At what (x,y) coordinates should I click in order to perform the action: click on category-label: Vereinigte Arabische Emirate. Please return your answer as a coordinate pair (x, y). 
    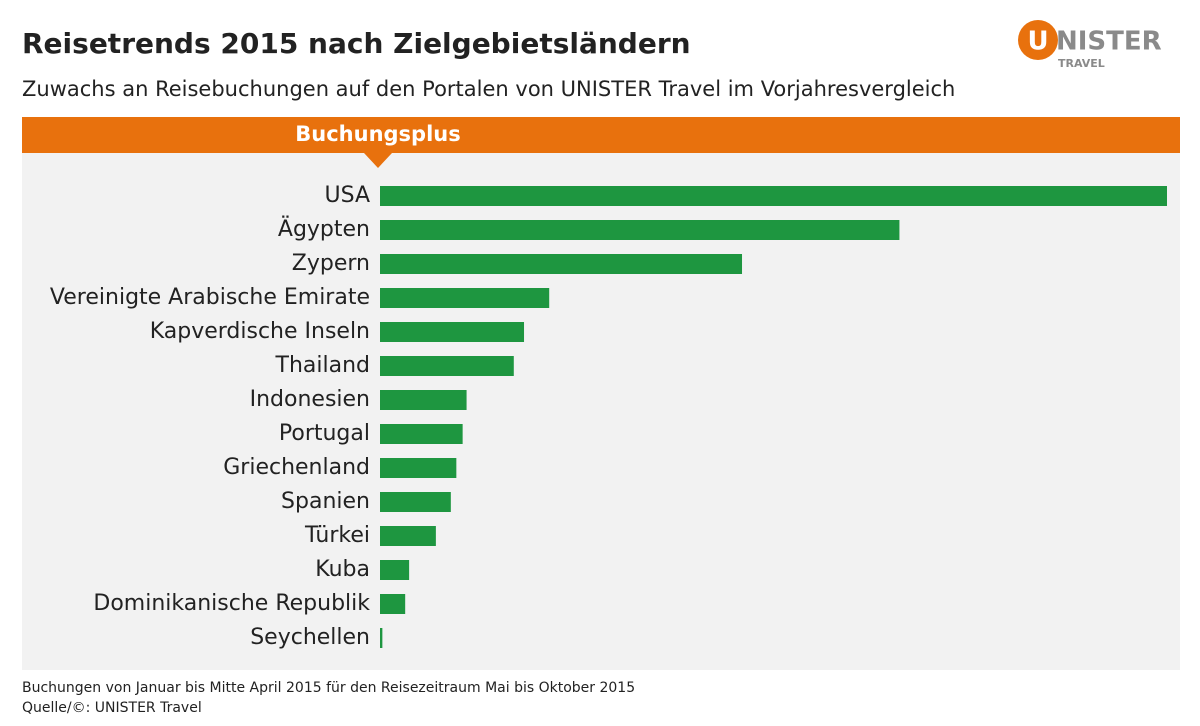
    Looking at the image, I should click on (210, 297).